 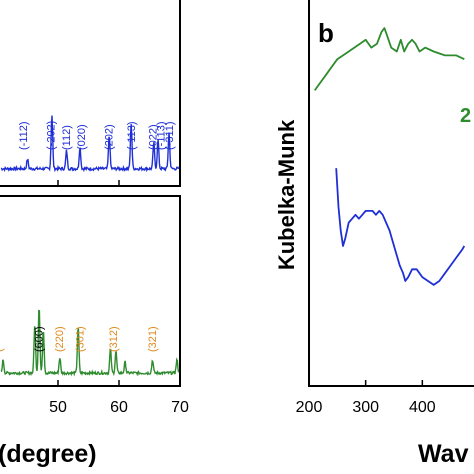 What do you see at coordinates (170, 135) in the screenshot?
I see `peak-label: (-311)` at bounding box center [170, 135].